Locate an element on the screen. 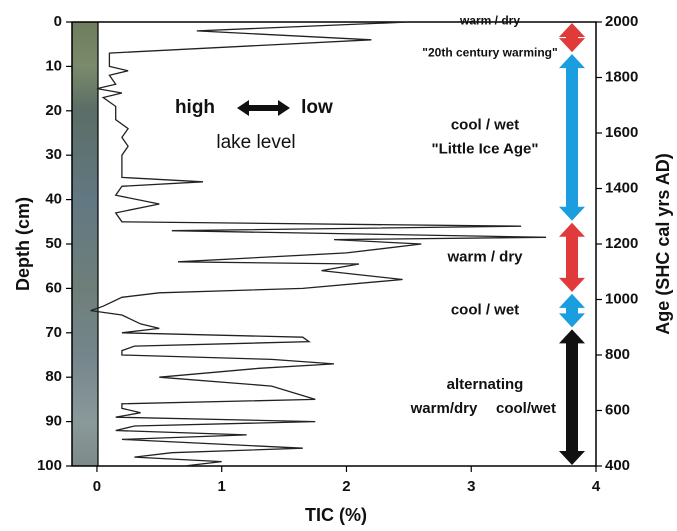 The width and height of the screenshot is (677, 531). annotation: lake level is located at coordinates (255, 142).